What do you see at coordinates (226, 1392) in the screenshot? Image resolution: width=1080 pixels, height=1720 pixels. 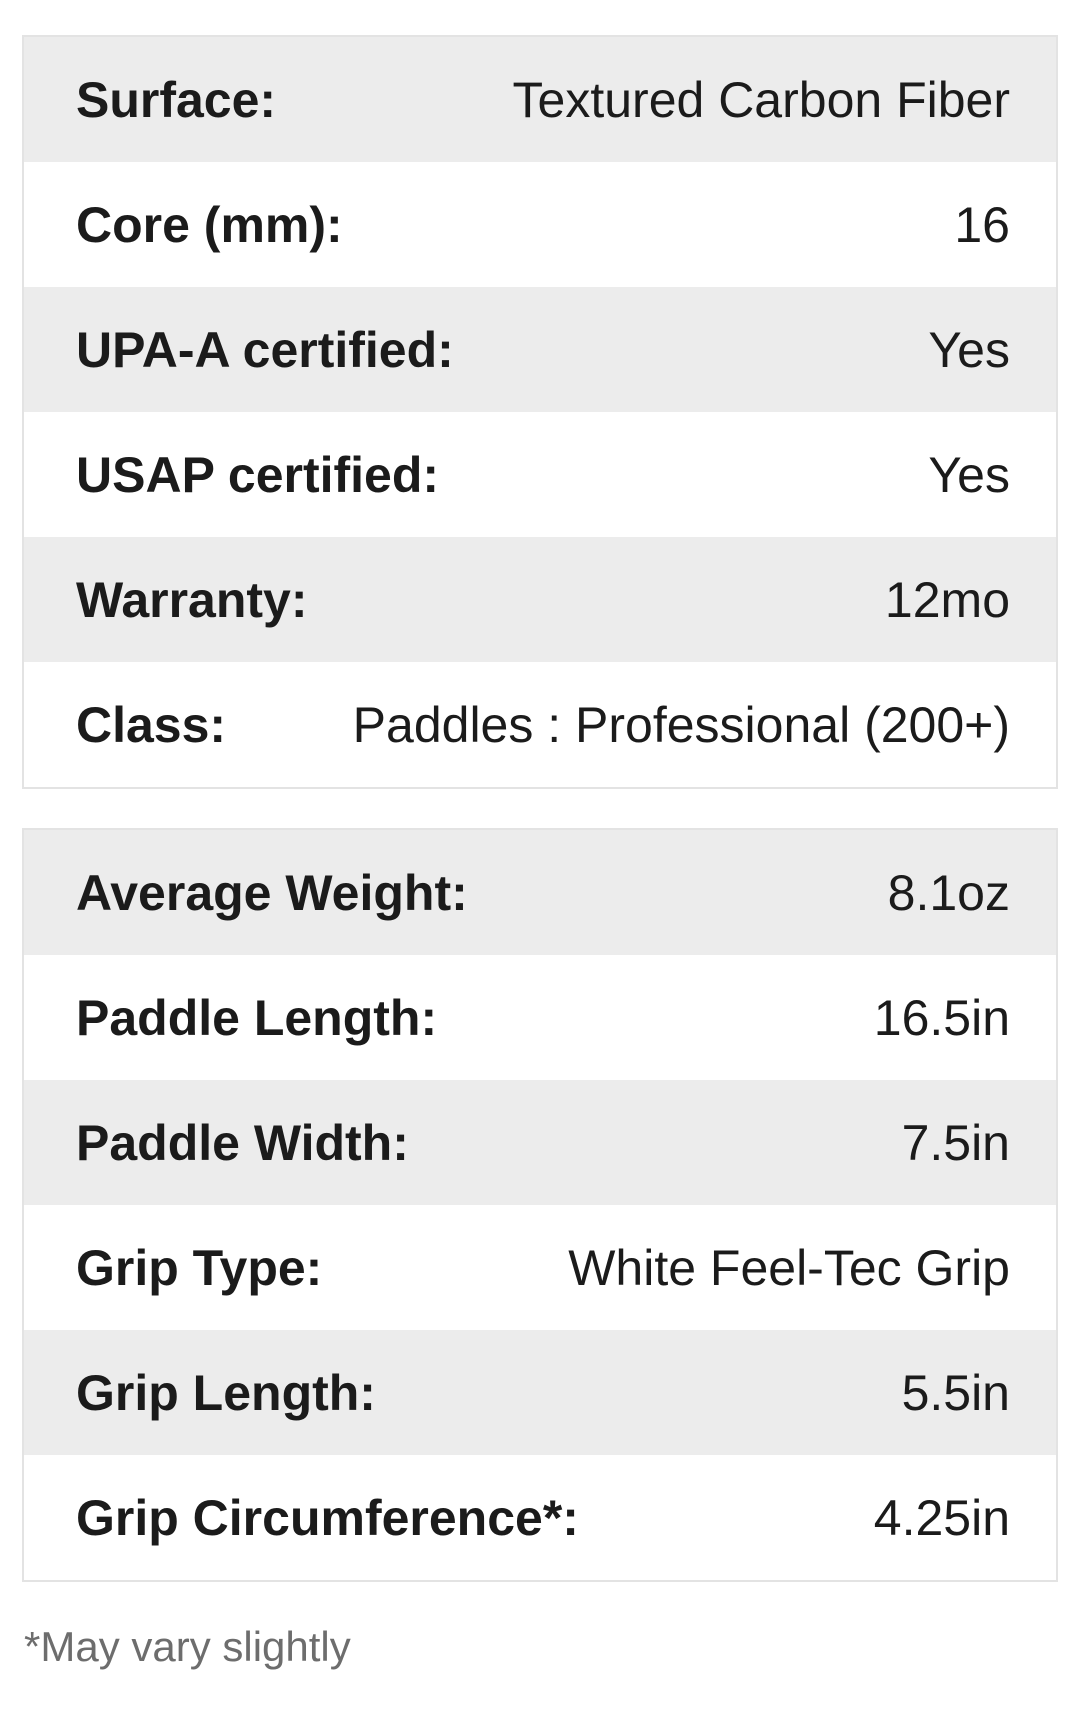 I see `spec-label: Grip Length:` at bounding box center [226, 1392].